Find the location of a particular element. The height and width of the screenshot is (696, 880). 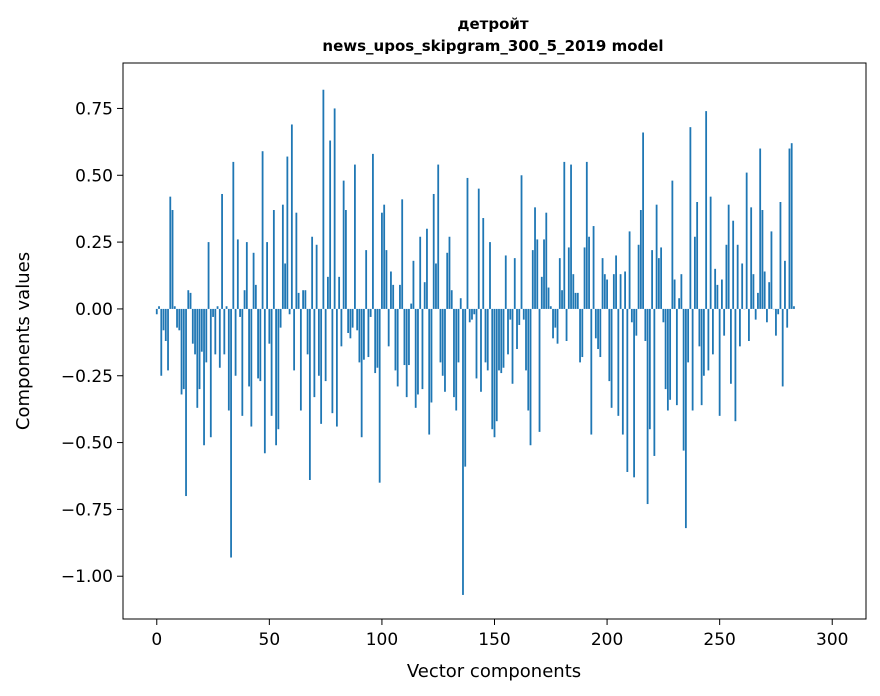

x-tick-label: 150 is located at coordinates (494, 640).